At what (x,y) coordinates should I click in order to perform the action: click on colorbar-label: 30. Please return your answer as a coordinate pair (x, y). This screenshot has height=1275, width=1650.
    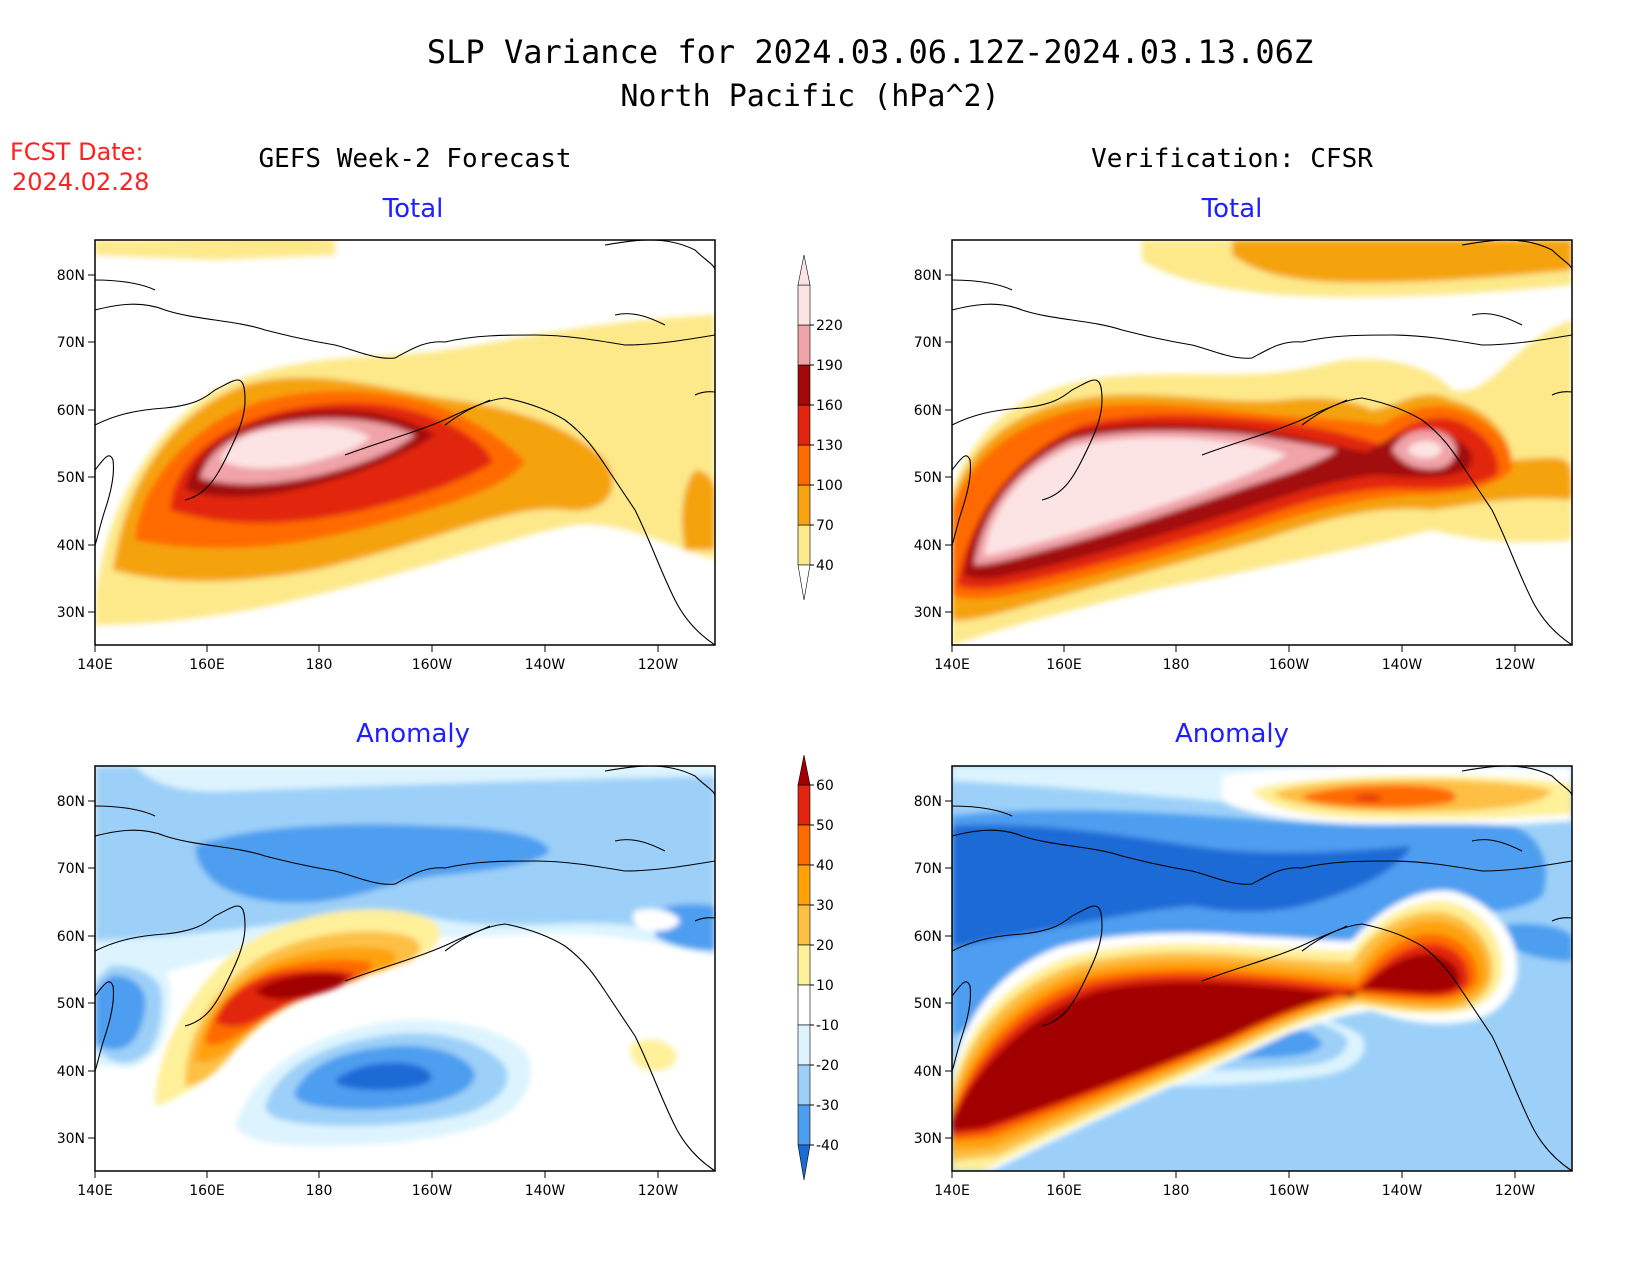
    Looking at the image, I should click on (825, 906).